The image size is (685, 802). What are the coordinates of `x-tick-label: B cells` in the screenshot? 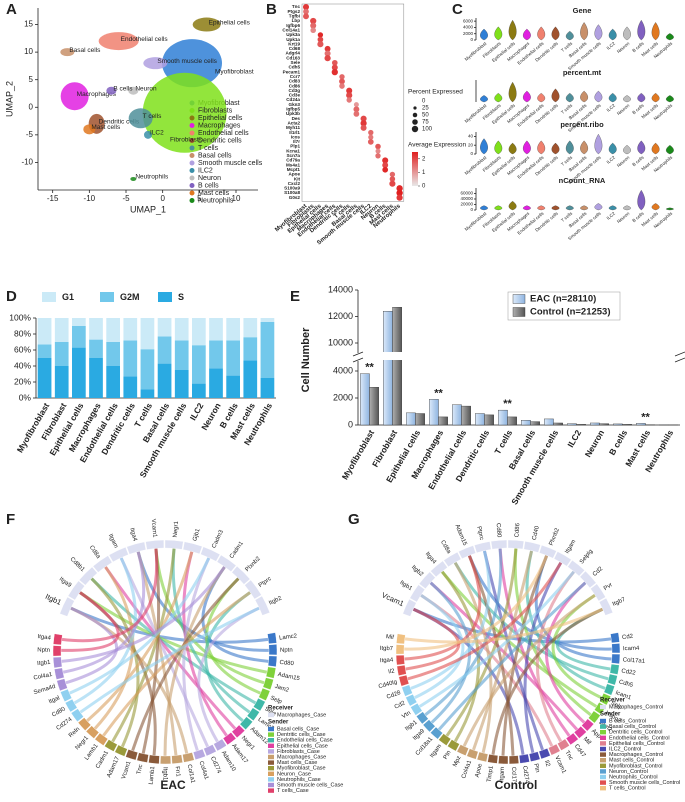 It's located at (618, 442).